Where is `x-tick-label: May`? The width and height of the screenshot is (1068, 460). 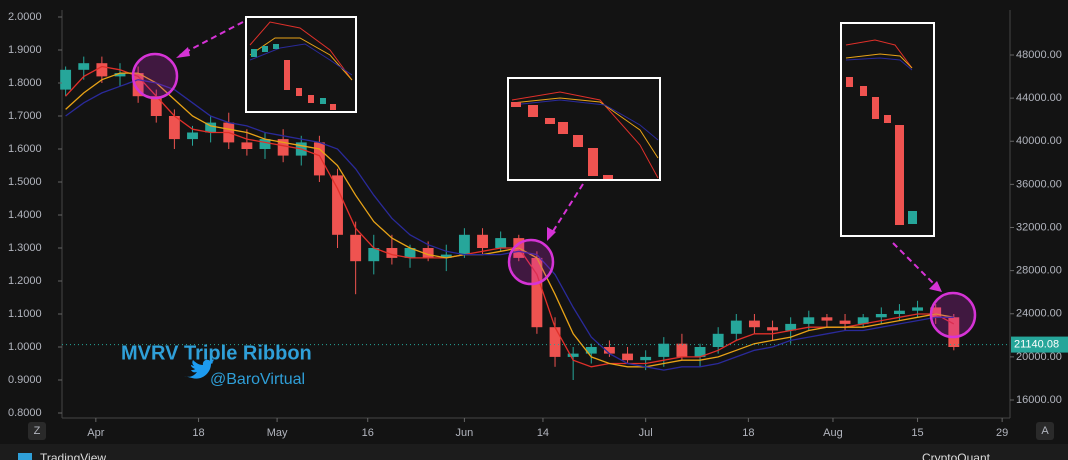
x-tick-label: May is located at coordinates (277, 433).